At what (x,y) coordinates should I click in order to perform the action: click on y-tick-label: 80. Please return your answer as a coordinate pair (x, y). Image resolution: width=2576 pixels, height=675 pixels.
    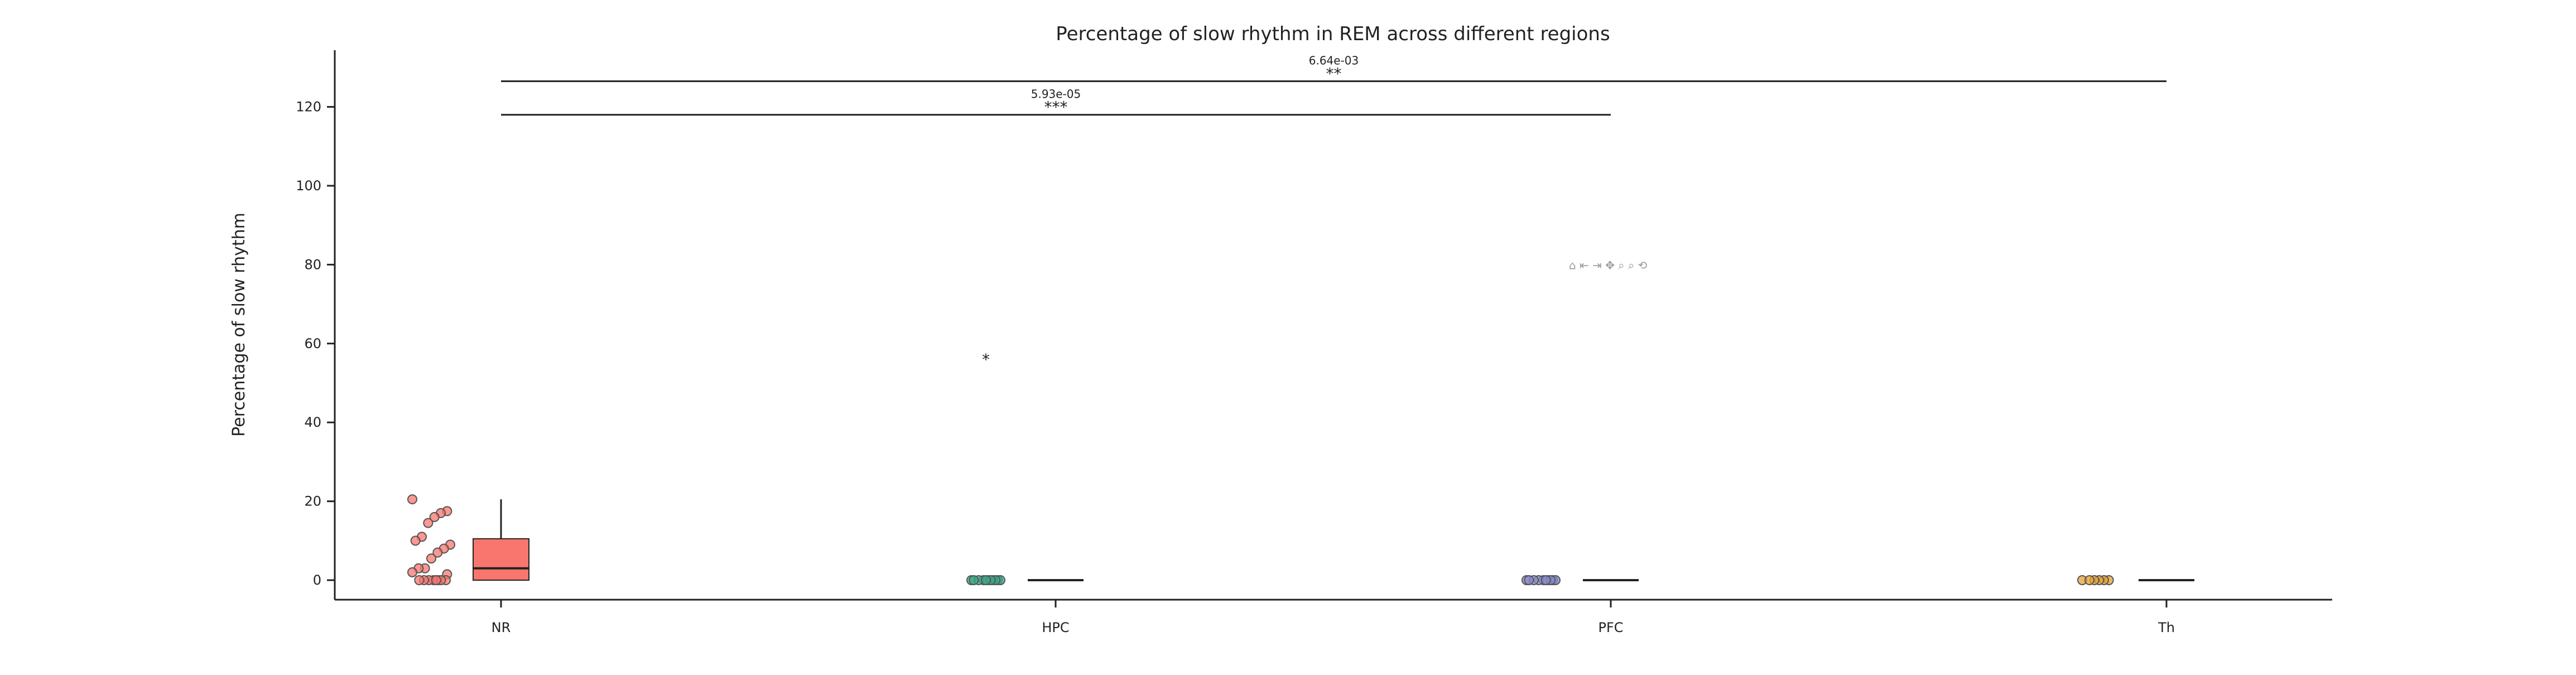
    Looking at the image, I should click on (313, 264).